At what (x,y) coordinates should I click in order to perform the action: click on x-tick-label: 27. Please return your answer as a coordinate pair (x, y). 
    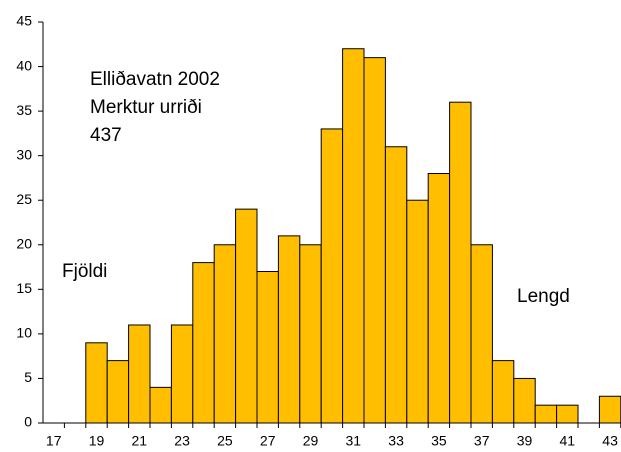
    Looking at the image, I should click on (268, 441).